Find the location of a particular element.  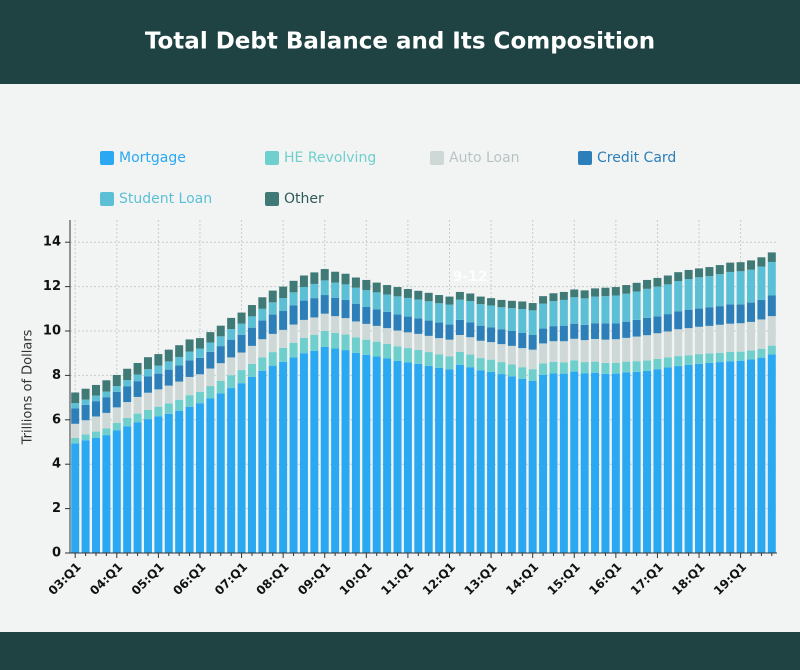

header is located at coordinates (400, 42).